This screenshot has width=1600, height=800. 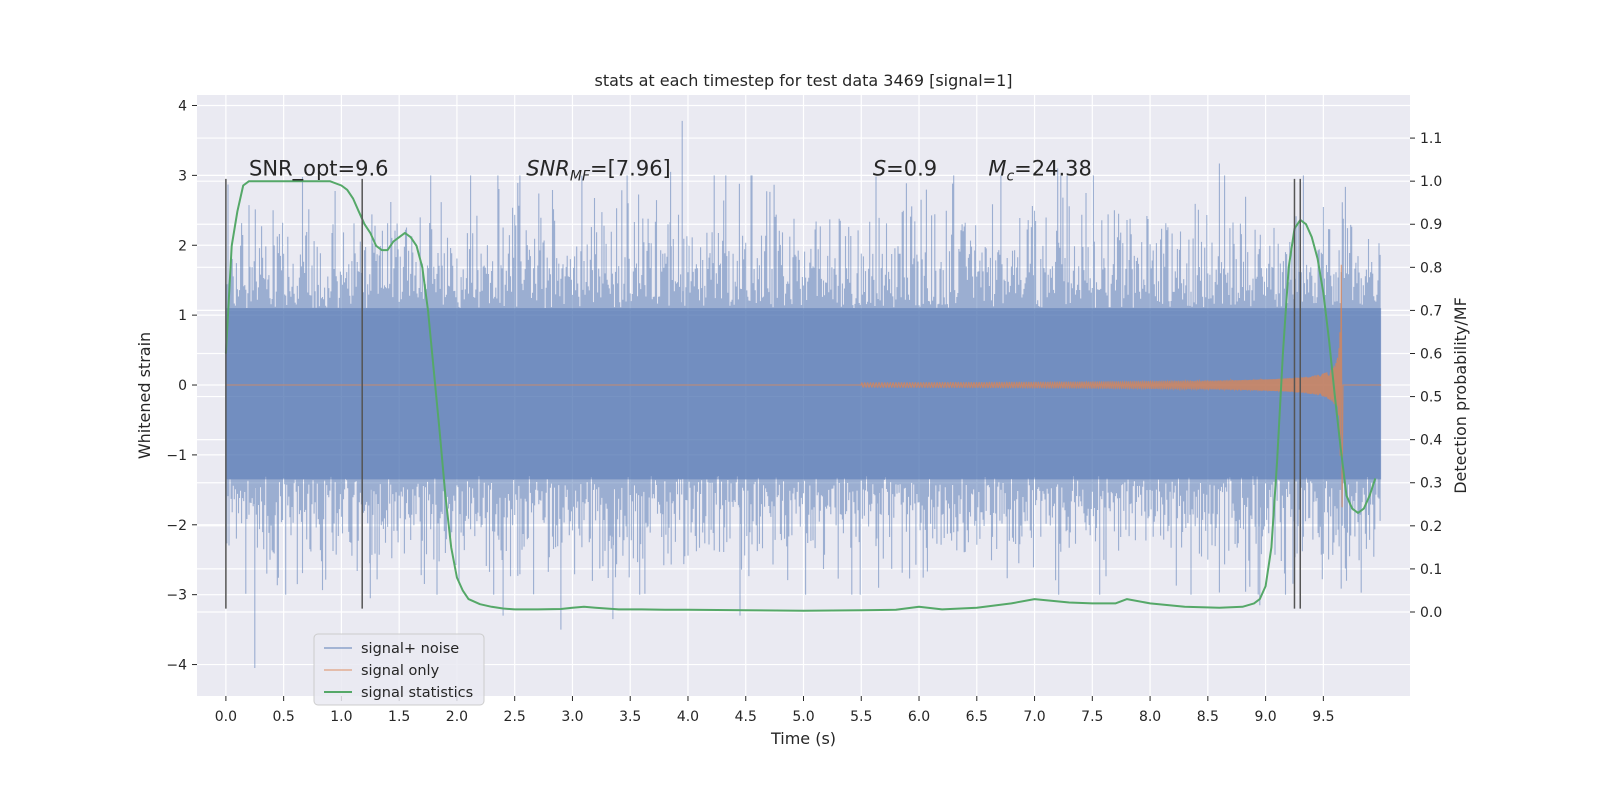 I want to click on legend-label: signal only, so click(x=400, y=671).